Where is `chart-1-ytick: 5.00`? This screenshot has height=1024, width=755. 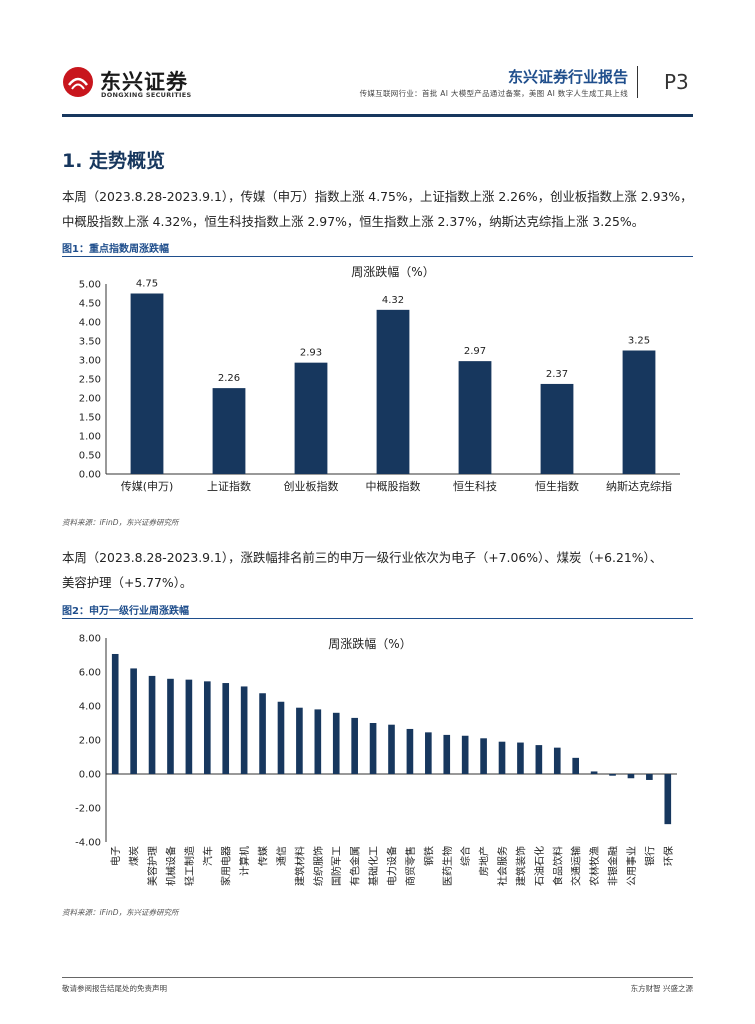
chart-1-ytick: 5.00 is located at coordinates (90, 285).